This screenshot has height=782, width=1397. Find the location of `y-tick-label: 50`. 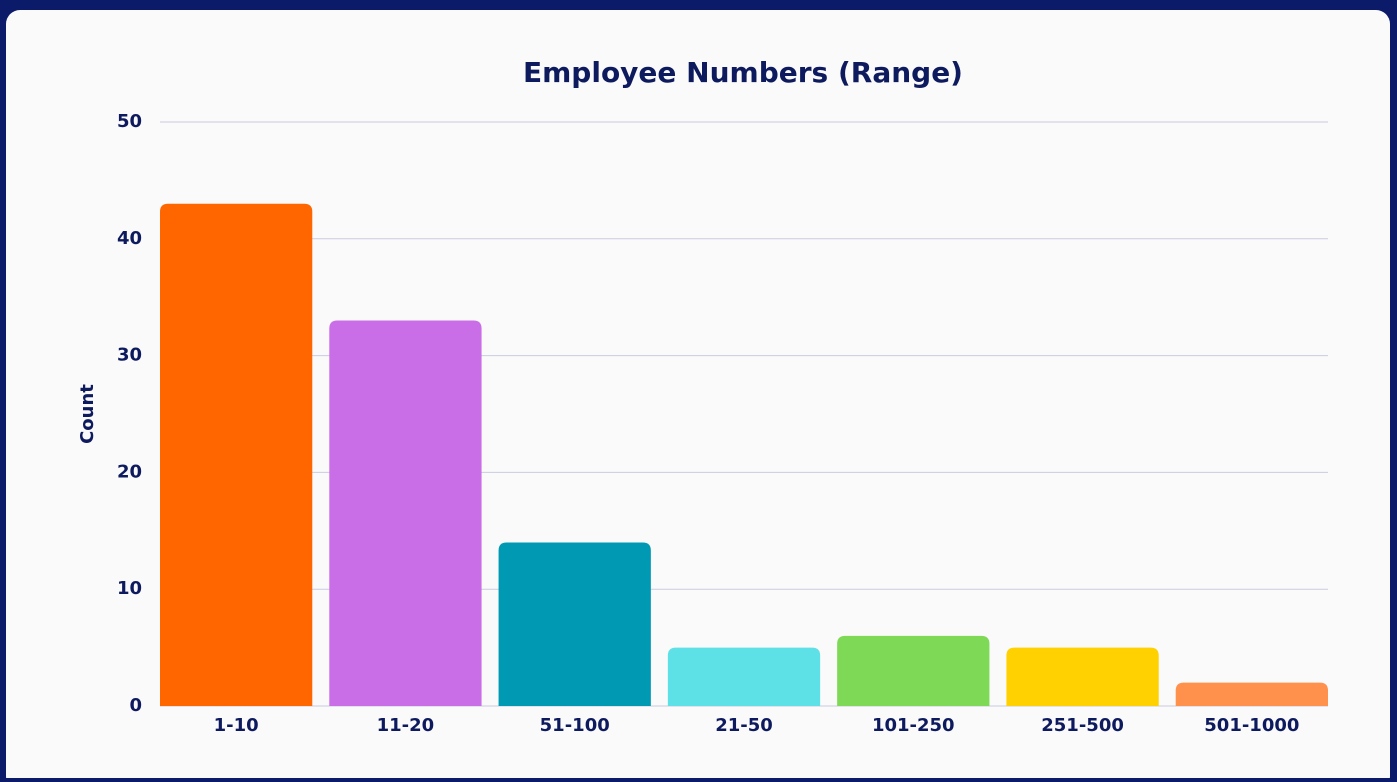

y-tick-label: 50 is located at coordinates (129, 121).